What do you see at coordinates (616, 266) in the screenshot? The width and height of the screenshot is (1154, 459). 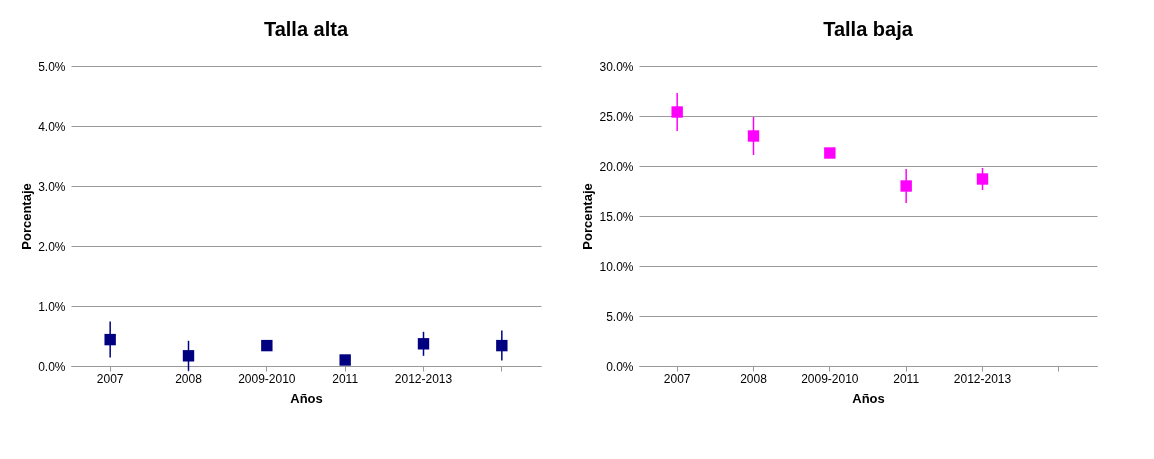 I see `y-tick-label: 10.0%` at bounding box center [616, 266].